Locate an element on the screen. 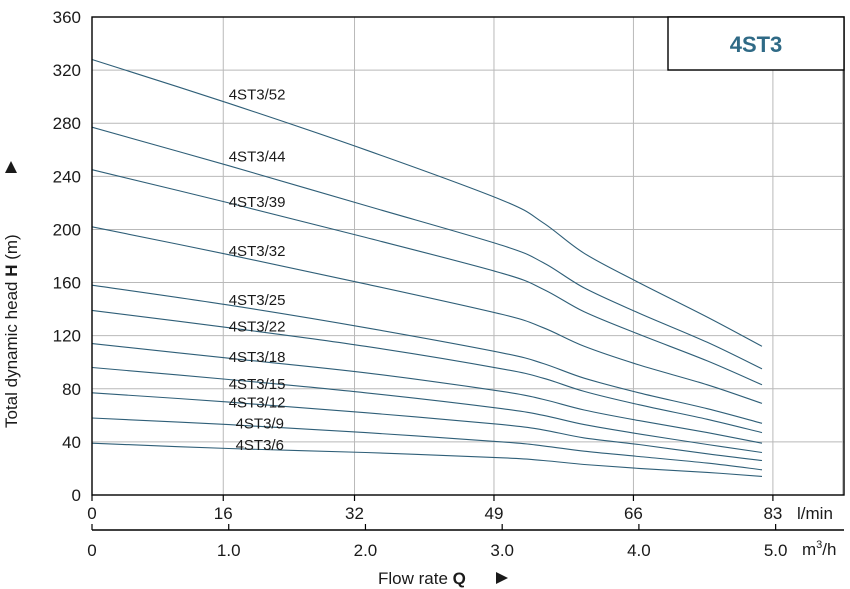 The height and width of the screenshot is (589, 850). y-tick-label-4: 160 is located at coordinates (67, 283).